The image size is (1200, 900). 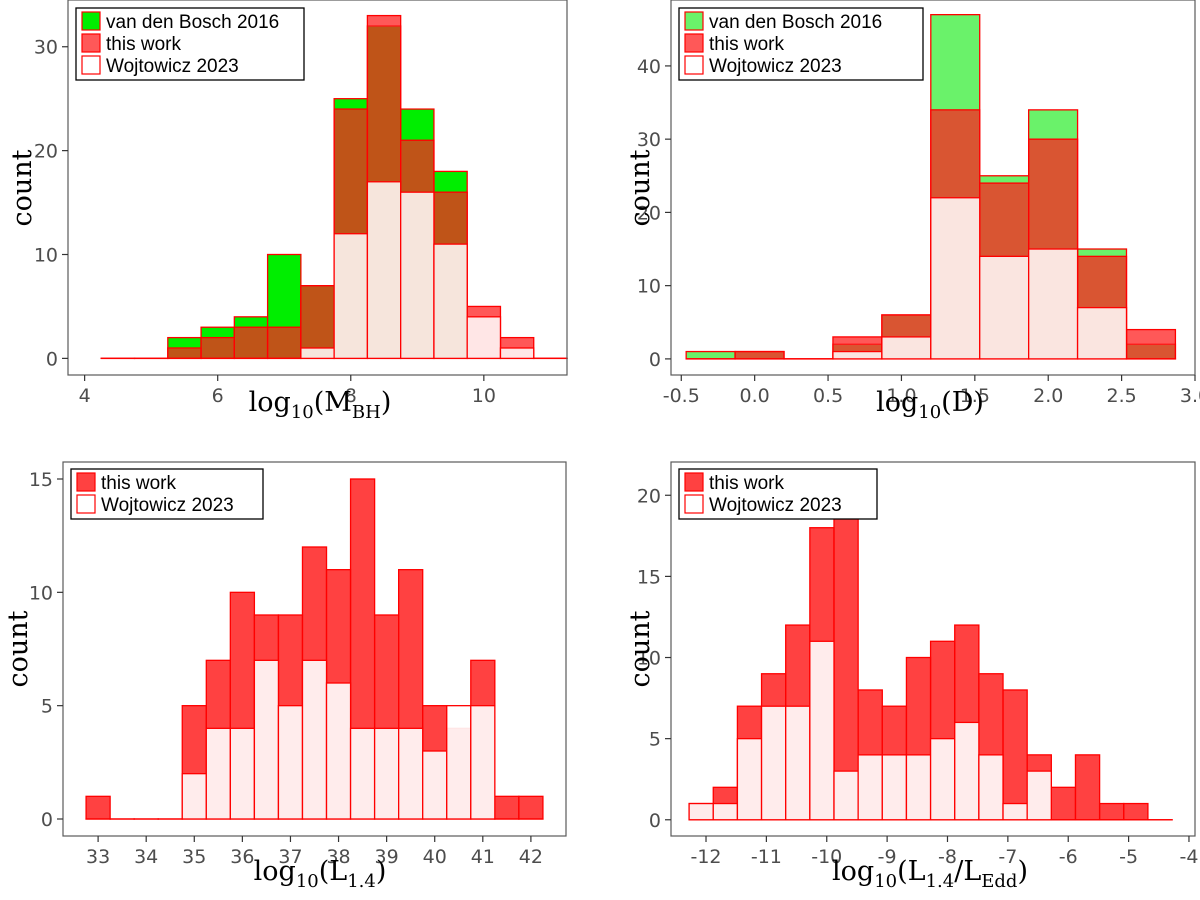 I want to click on x-tick-label: 2.0, so click(x=1048, y=396).